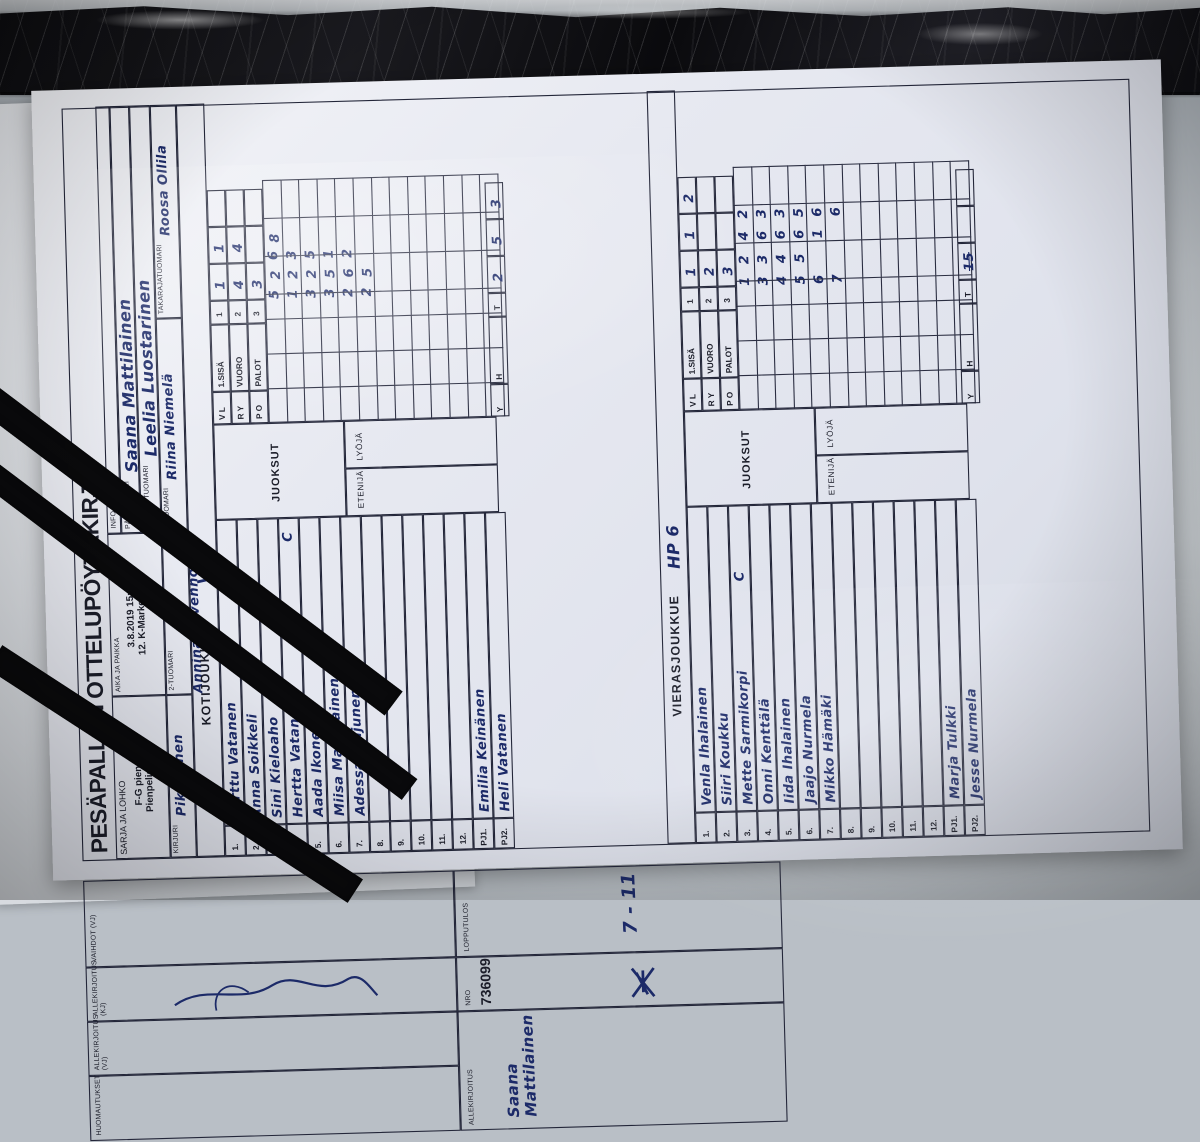 The image size is (1200, 1142). What do you see at coordinates (471, 1097) in the screenshot?
I see `signature-label: ALLEKIRJOITUS` at bounding box center [471, 1097].